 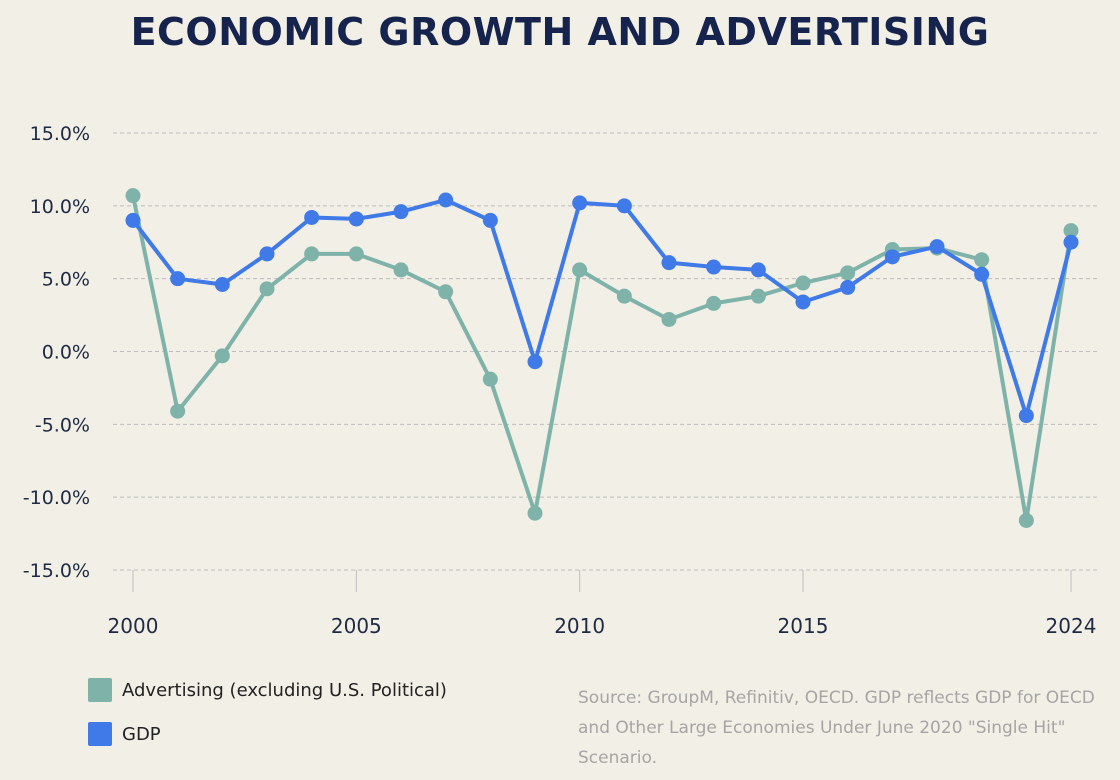 I want to click on y-tick-label: 5.0%, so click(x=66, y=280).